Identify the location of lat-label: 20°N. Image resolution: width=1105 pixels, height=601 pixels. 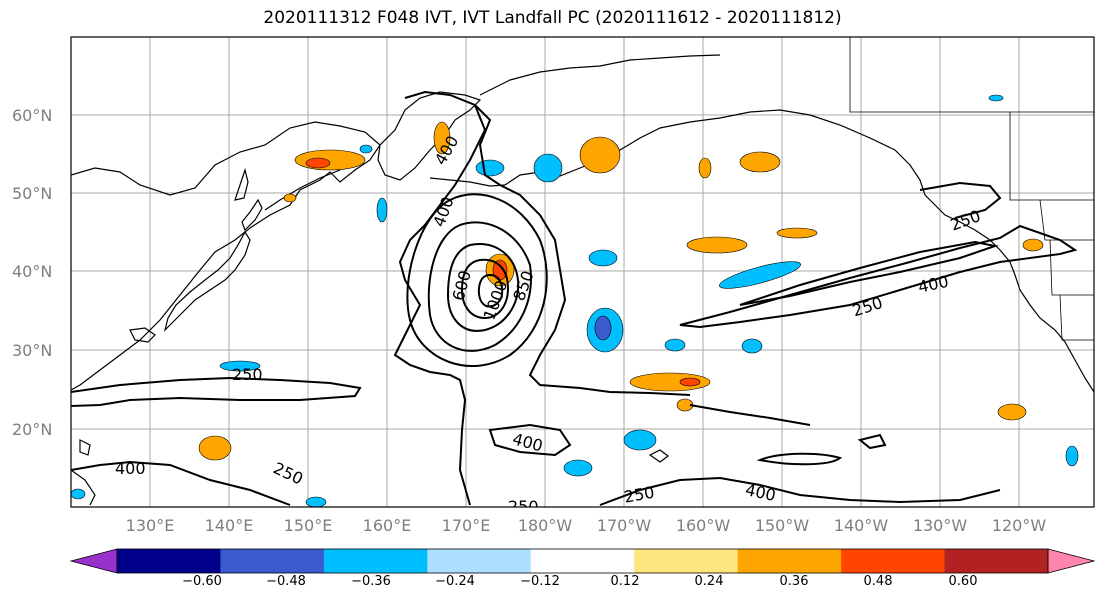
(32, 429).